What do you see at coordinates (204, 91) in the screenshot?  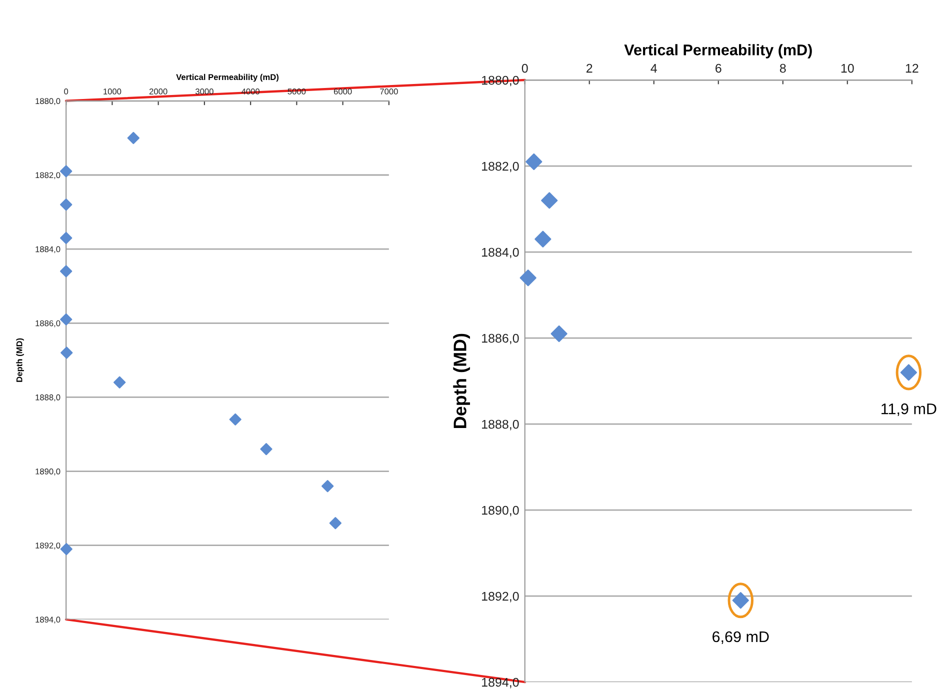 I see `x-tick-label: 3000` at bounding box center [204, 91].